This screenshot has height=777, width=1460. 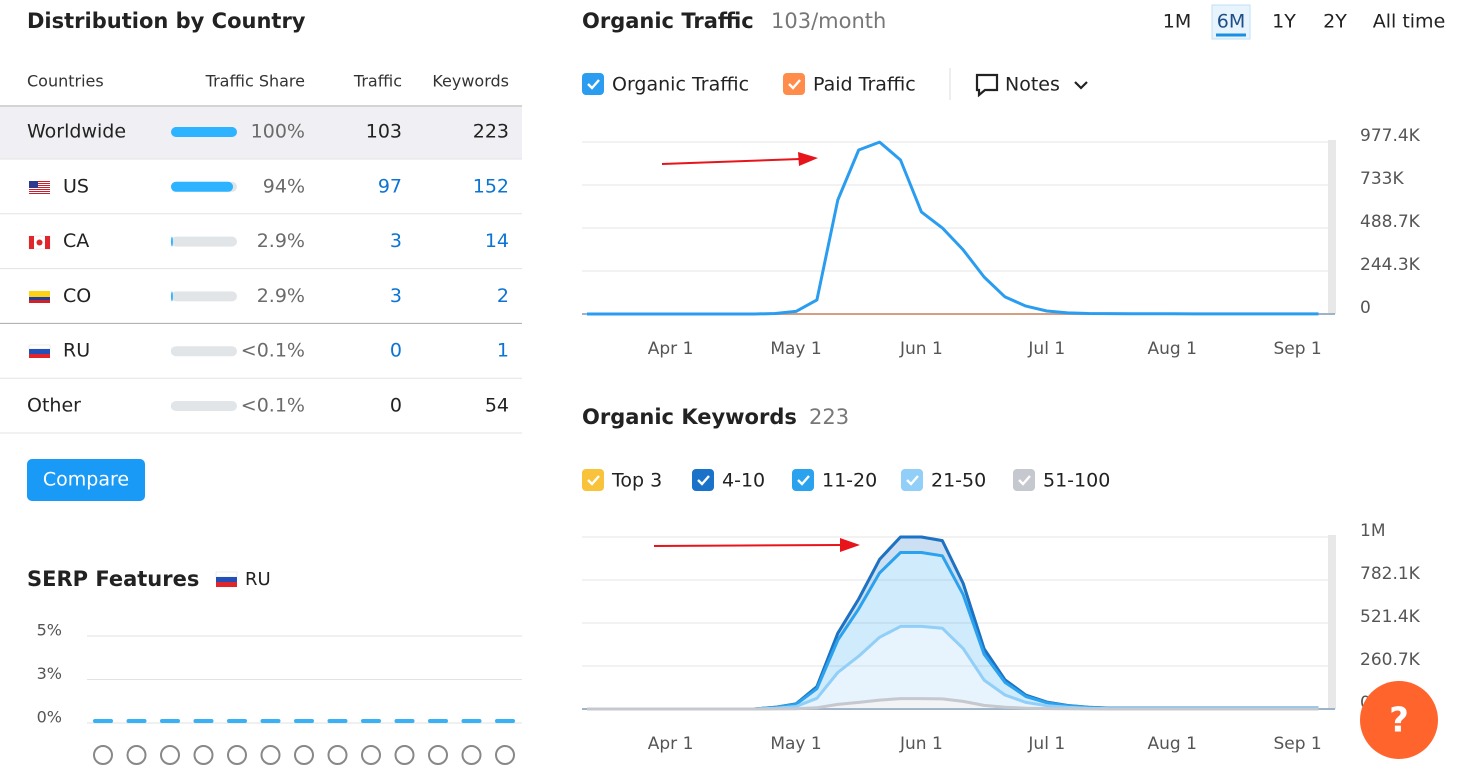 I want to click on keywords-value: 2, so click(x=503, y=296).